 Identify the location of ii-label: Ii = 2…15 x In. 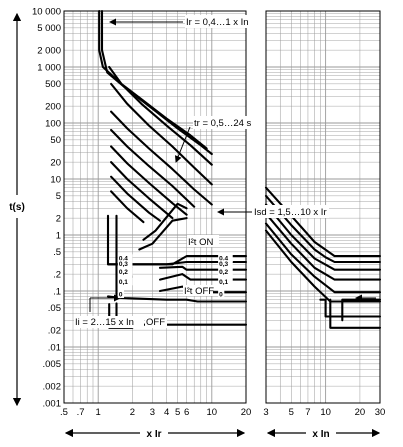
(104, 322).